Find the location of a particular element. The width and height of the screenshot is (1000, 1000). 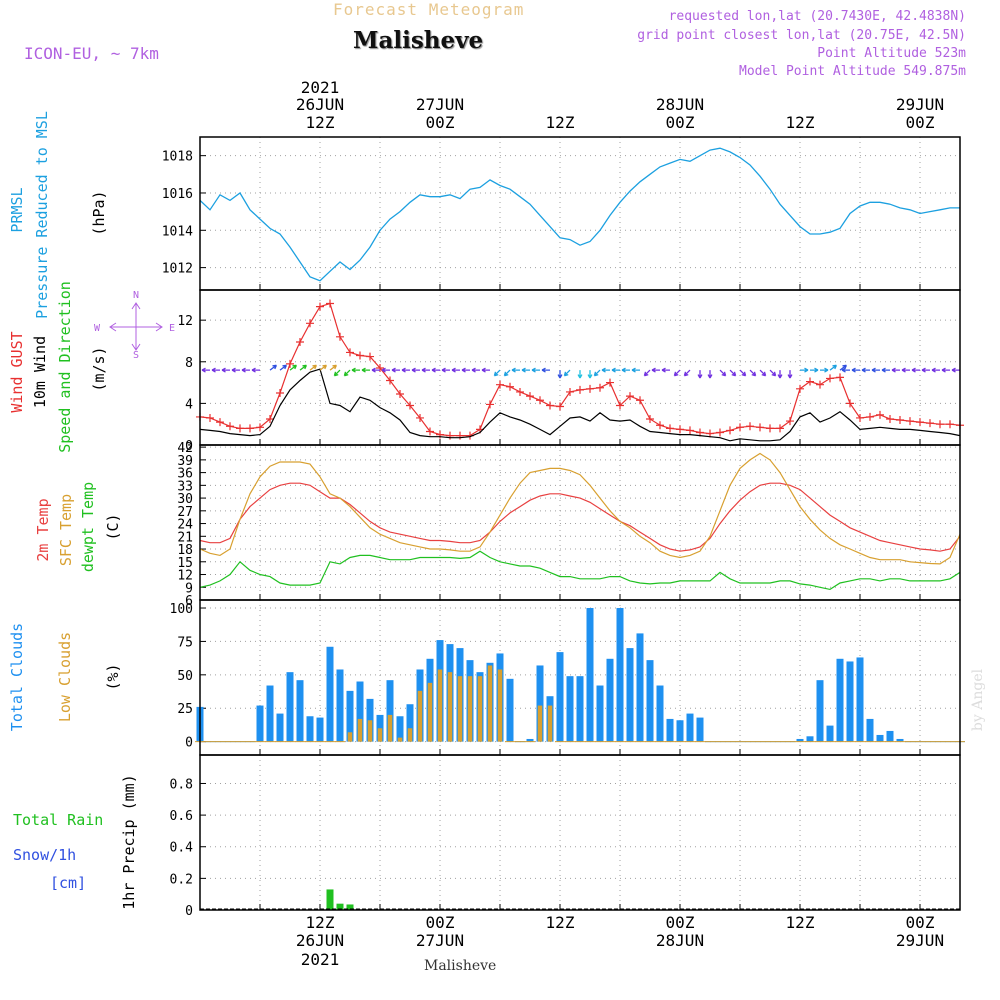

y-tick-label: 8 is located at coordinates (189, 363).